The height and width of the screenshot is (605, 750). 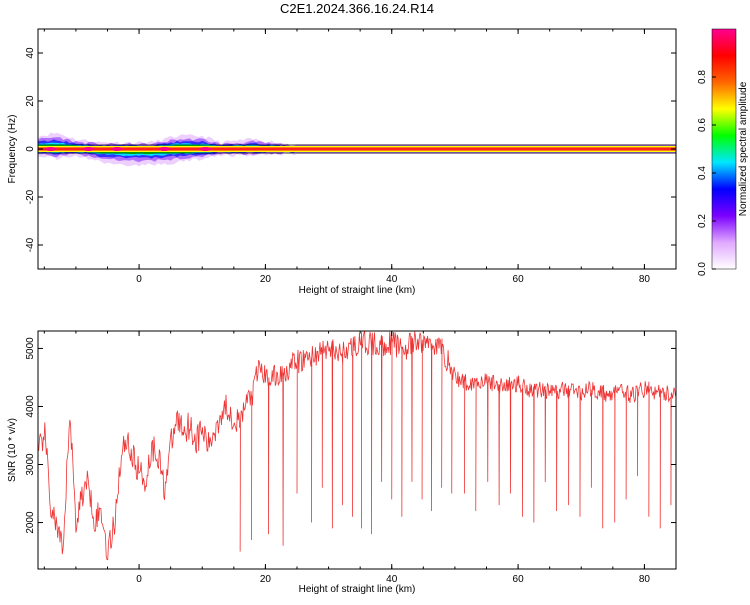 What do you see at coordinates (30, 348) in the screenshot?
I see `snr-ytick-label: 5000` at bounding box center [30, 348].